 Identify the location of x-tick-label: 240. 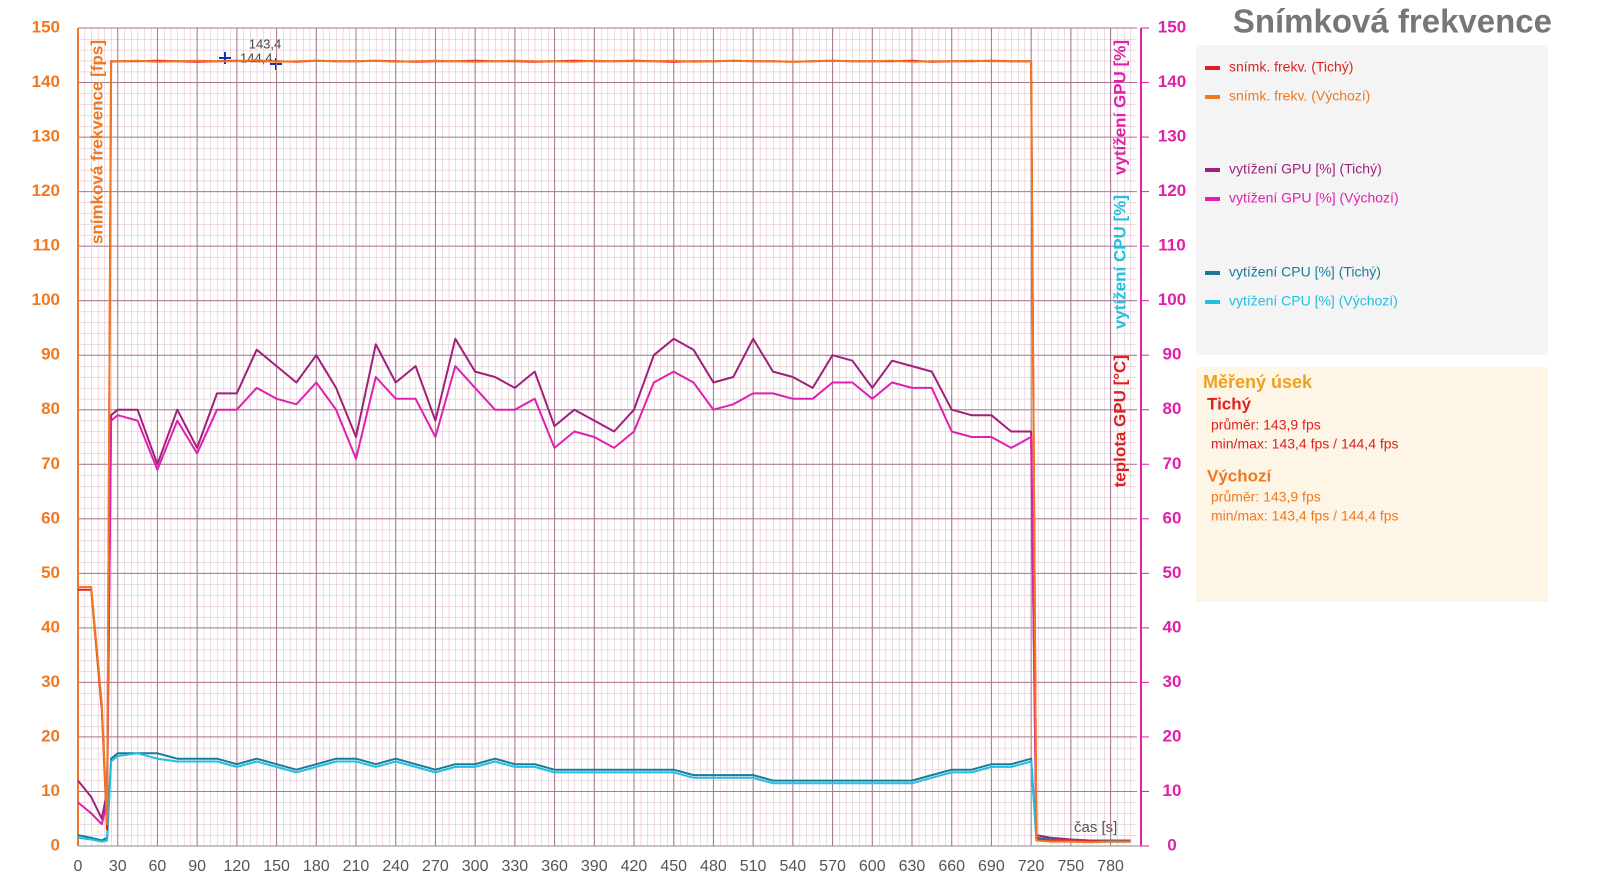
(395, 866).